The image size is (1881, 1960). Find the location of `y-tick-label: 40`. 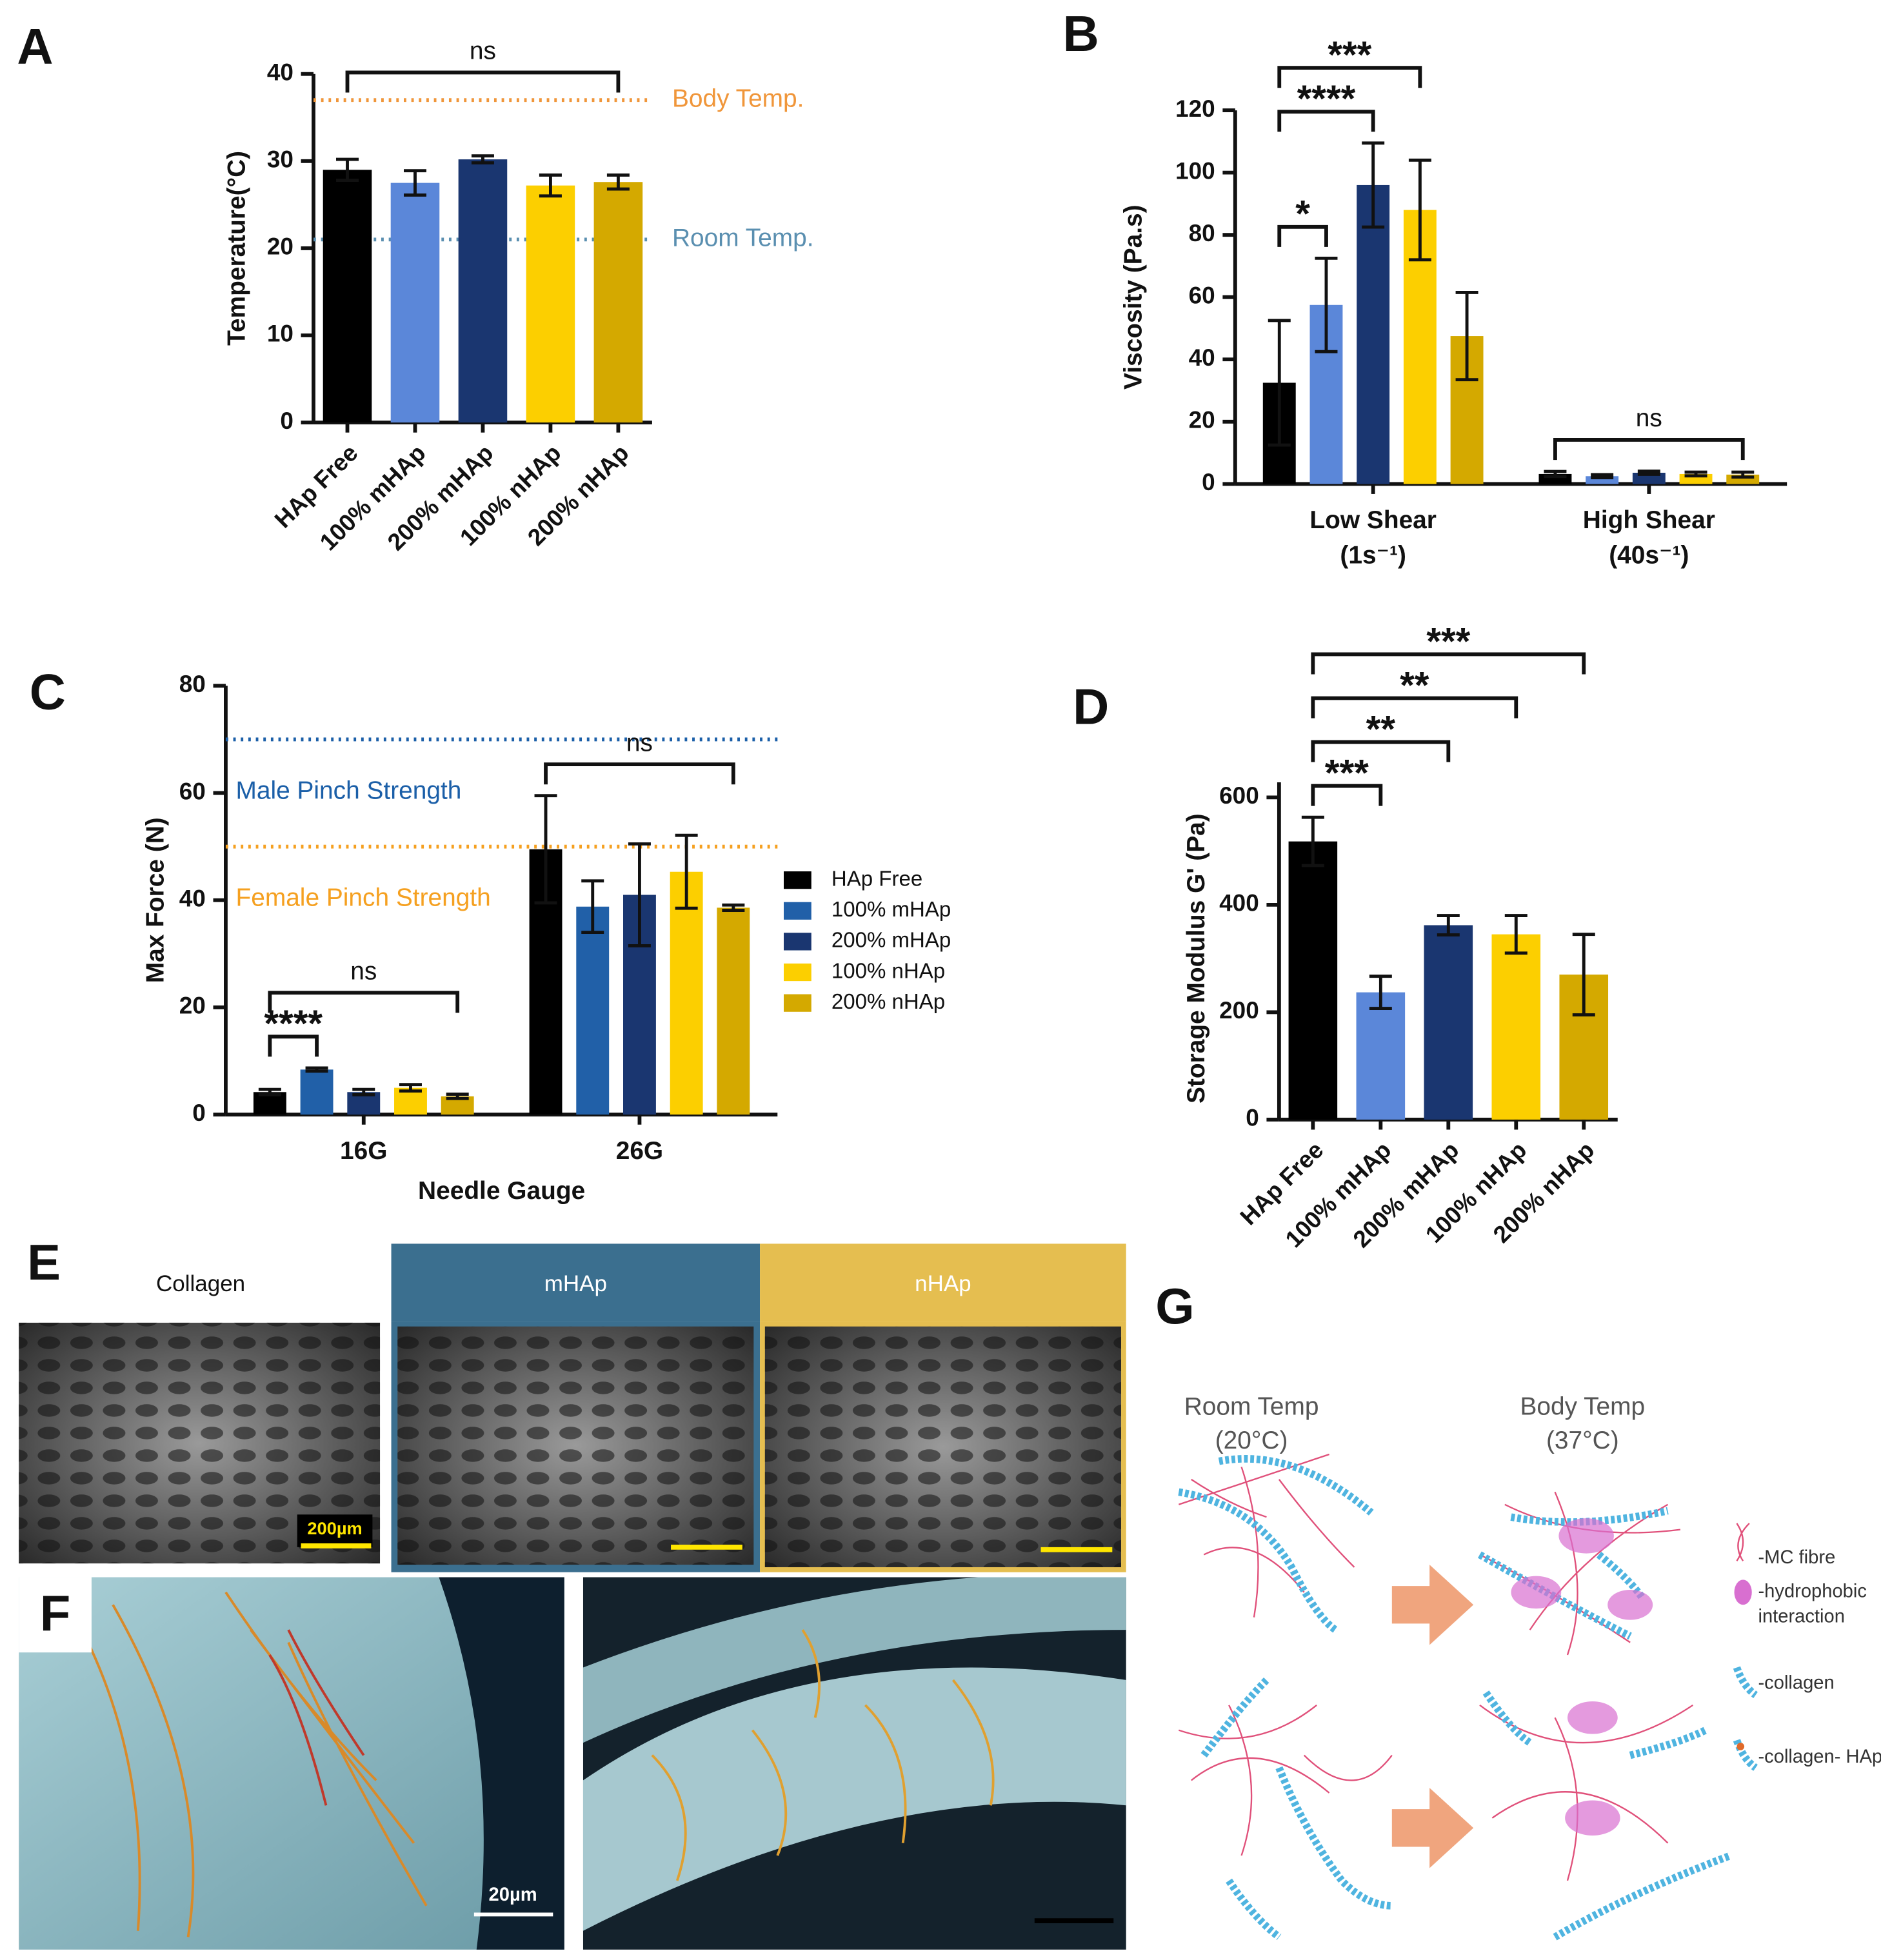

y-tick-label: 40 is located at coordinates (192, 899).